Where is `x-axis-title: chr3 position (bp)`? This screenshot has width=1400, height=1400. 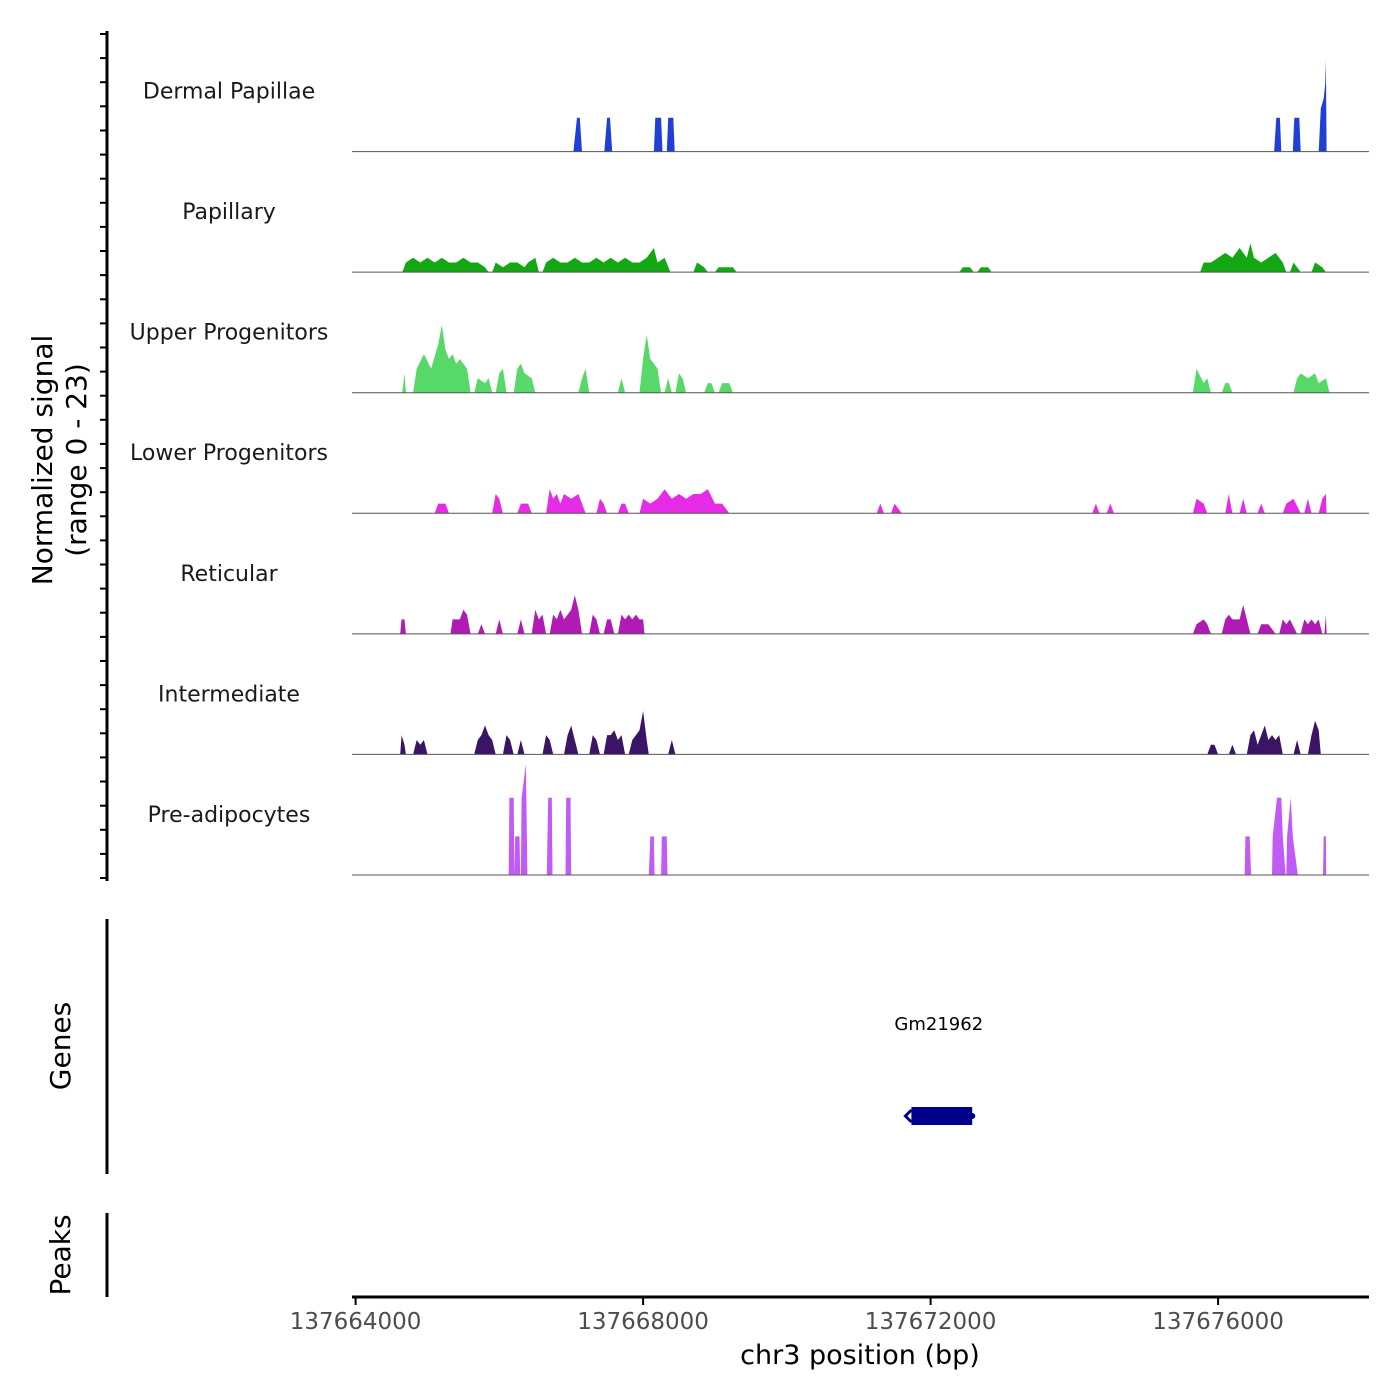
x-axis-title: chr3 position (bp) is located at coordinates (860, 1355).